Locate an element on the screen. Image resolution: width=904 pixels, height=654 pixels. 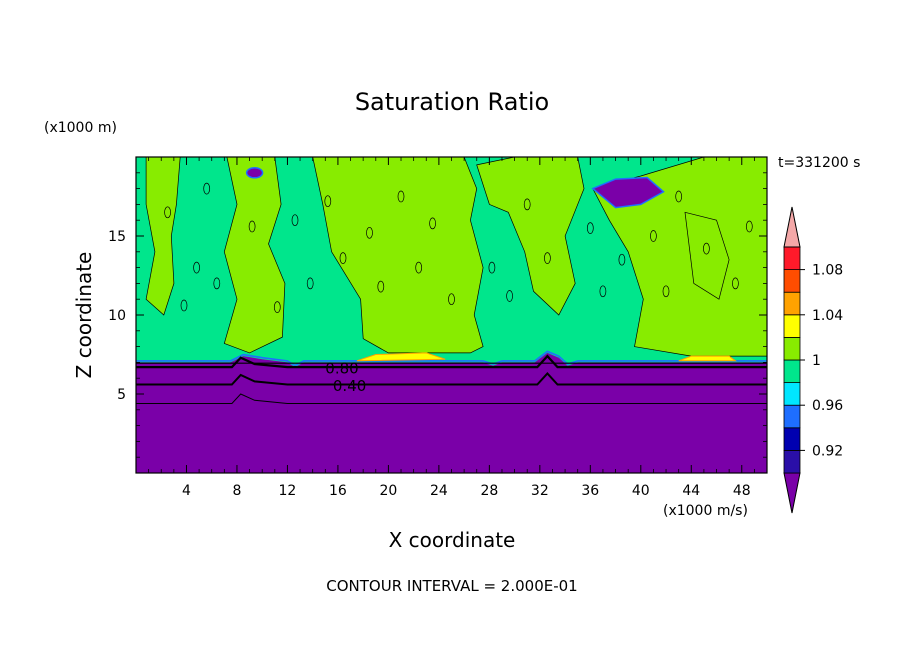
x-tick-label: 20 is located at coordinates (388, 491).